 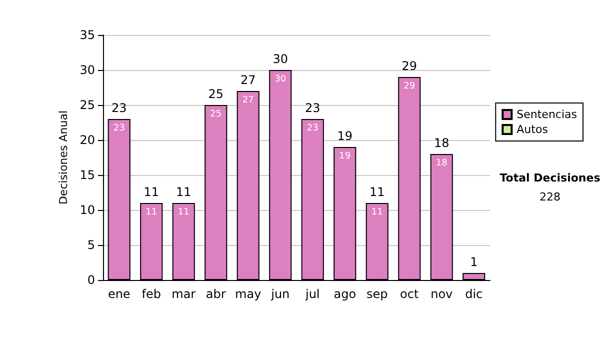 What do you see at coordinates (547, 114) in the screenshot?
I see `legend-label: Sentencias` at bounding box center [547, 114].